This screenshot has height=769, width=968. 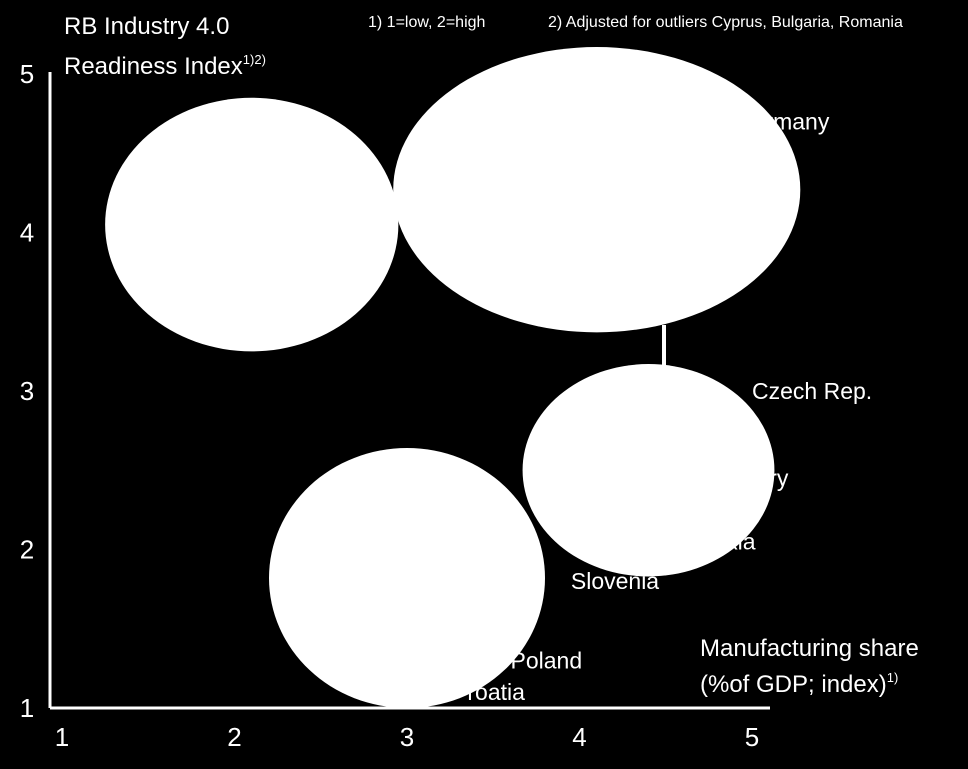 What do you see at coordinates (426, 22) in the screenshot?
I see `footnote-1: 1) 1=low, 2=high` at bounding box center [426, 22].